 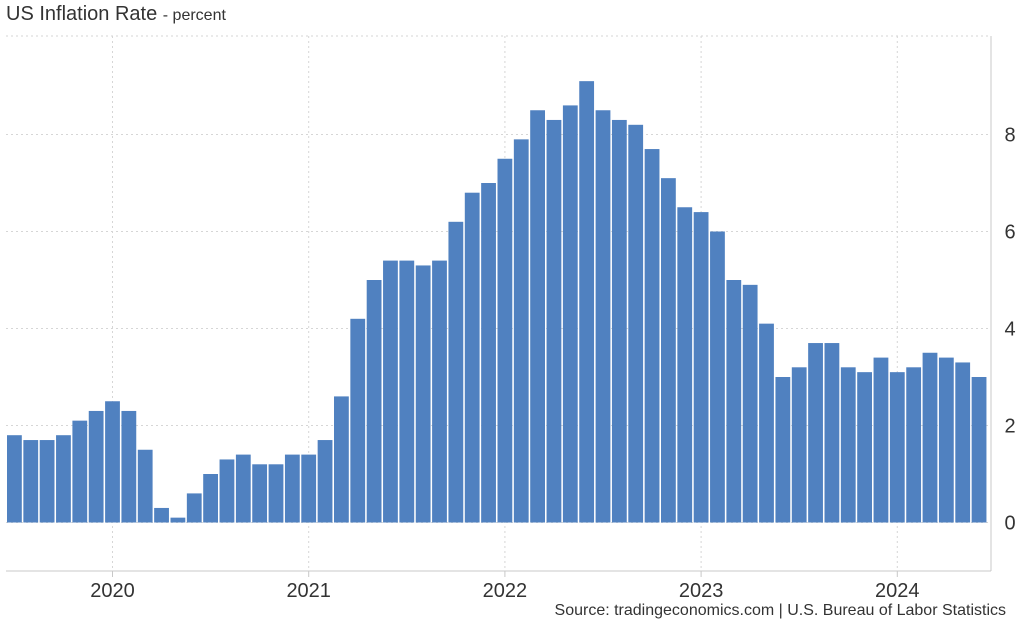 I want to click on y-tick-label: 8, so click(x=1009, y=136).